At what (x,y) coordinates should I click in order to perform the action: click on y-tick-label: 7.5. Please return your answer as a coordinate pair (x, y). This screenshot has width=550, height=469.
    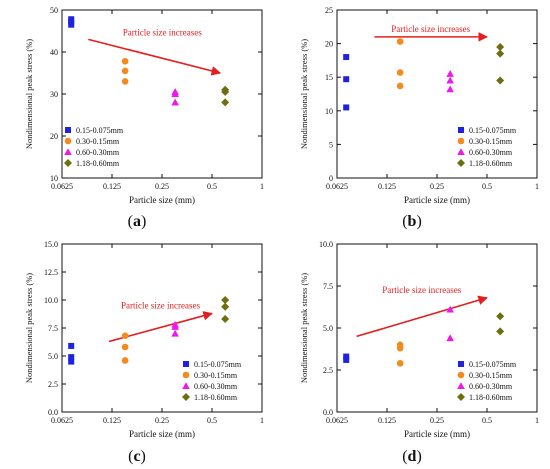
    Looking at the image, I should click on (328, 286).